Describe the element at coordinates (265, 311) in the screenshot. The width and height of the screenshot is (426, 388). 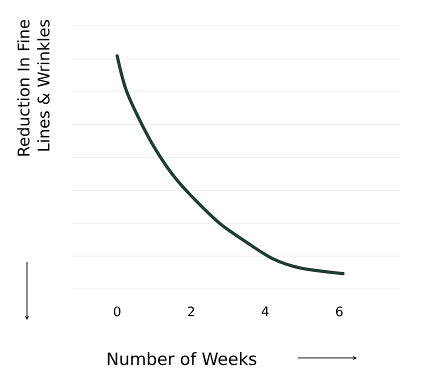
I see `x-tick-label: 4` at that location.